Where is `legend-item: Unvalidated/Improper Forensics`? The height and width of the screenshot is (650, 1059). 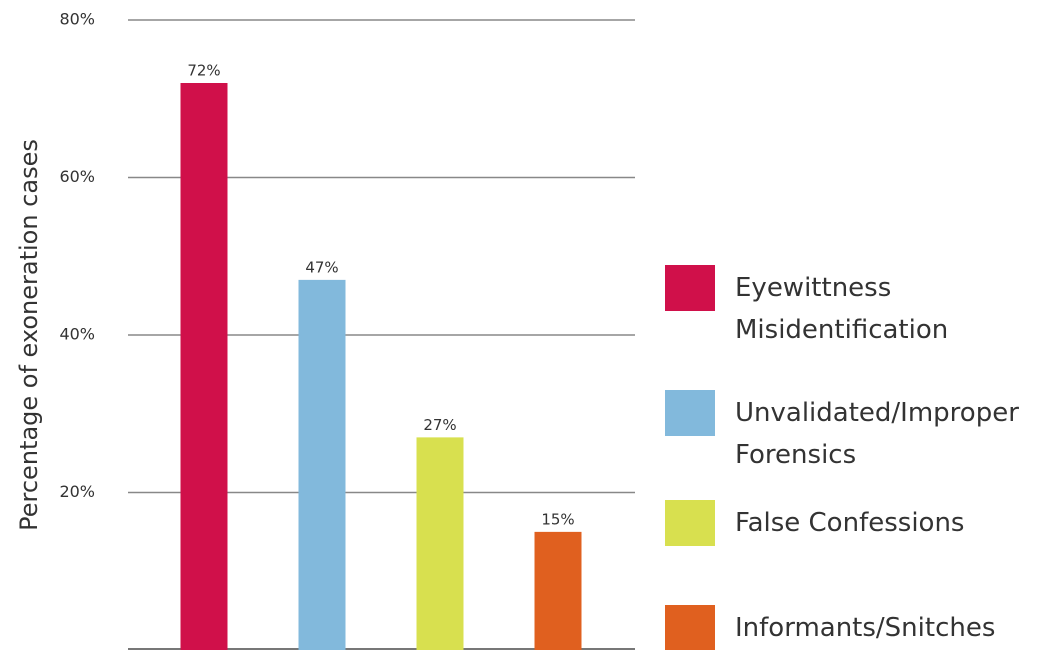 legend-item: Unvalidated/Improper Forensics is located at coordinates (860, 433).